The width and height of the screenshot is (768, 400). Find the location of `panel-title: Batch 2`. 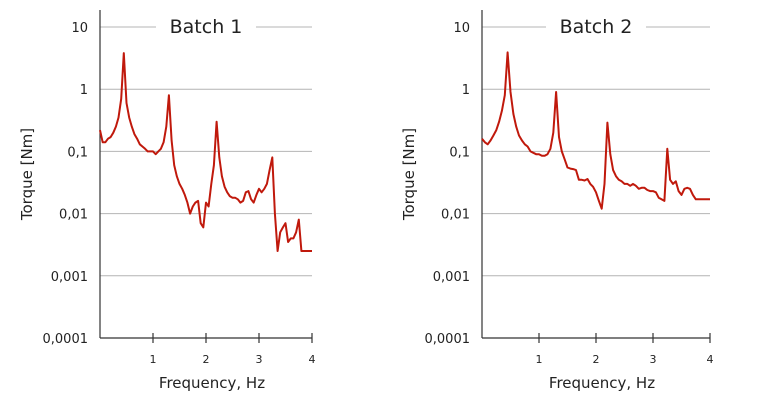

panel-title: Batch 2 is located at coordinates (596, 27).